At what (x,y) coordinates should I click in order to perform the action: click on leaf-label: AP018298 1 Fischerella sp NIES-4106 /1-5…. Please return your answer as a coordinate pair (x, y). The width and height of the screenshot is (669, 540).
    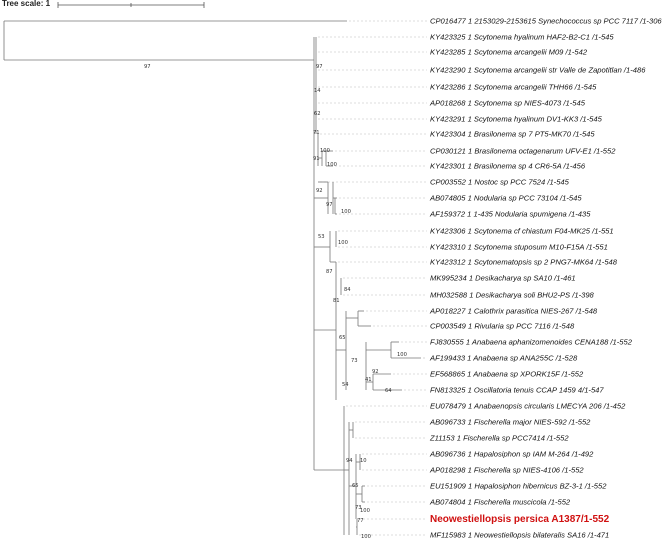
    Looking at the image, I should click on (506, 470).